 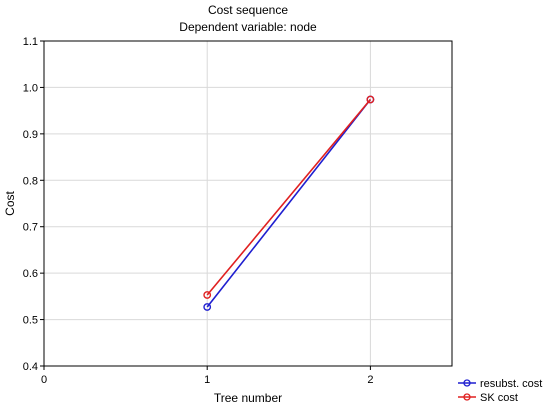 I want to click on y-tick-label: 0.9, so click(x=30, y=135).